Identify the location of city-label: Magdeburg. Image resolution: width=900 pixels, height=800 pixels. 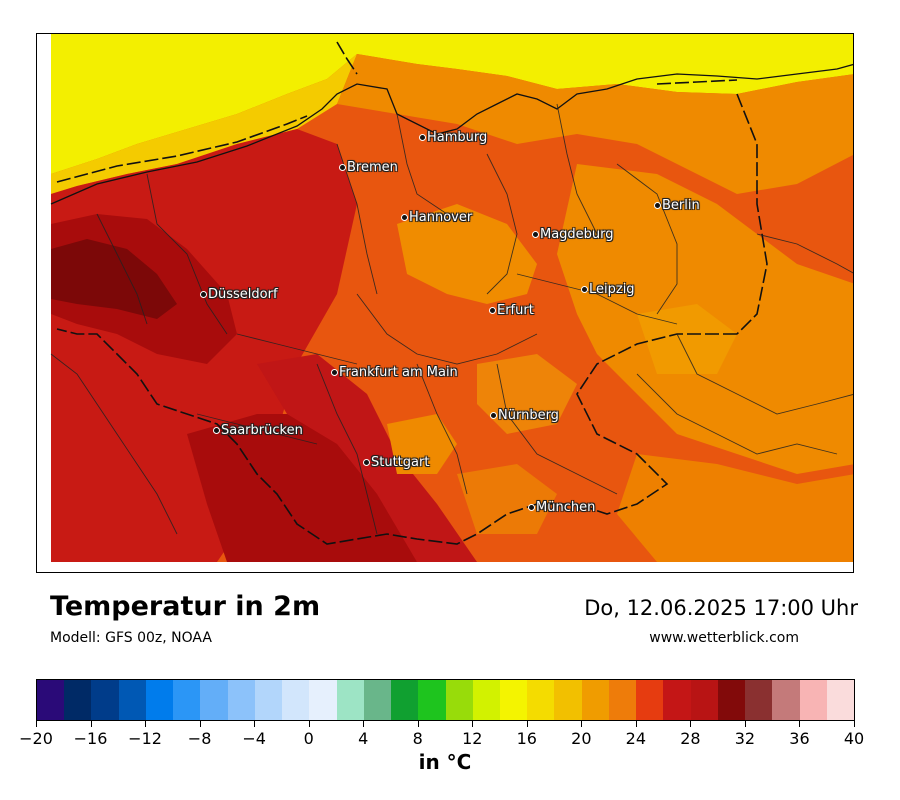
(577, 234).